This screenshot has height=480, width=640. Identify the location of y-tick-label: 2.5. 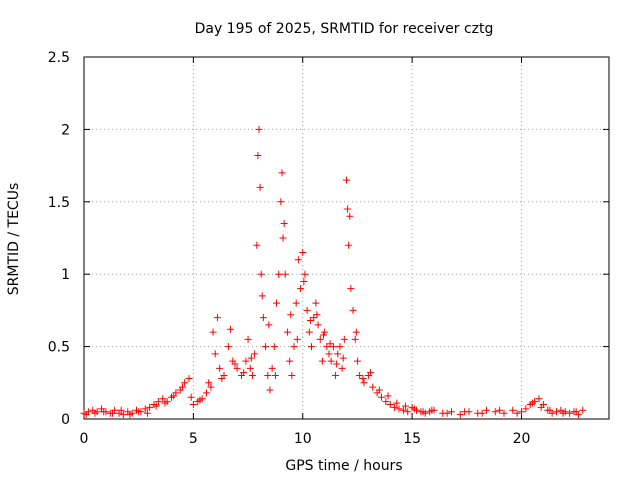
(59, 58).